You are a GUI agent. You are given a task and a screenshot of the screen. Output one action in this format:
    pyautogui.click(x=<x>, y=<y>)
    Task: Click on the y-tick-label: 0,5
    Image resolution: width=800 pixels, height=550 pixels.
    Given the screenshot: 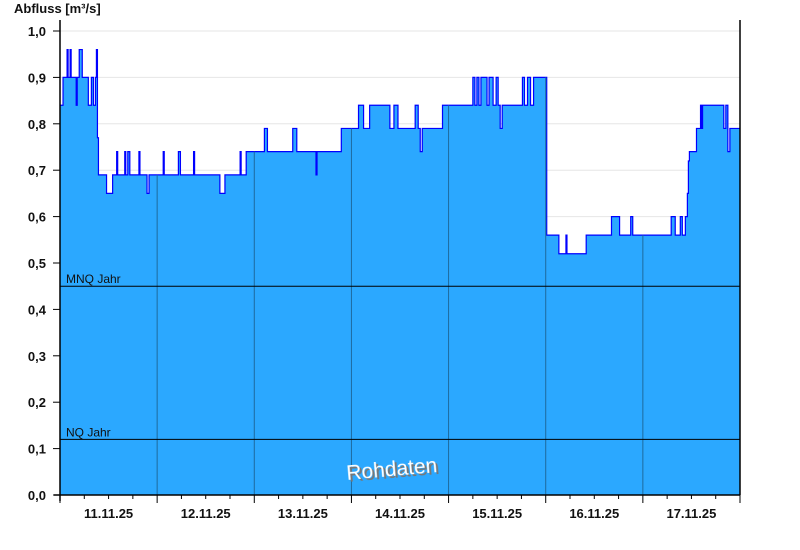 What is the action you would take?
    pyautogui.click(x=37, y=263)
    